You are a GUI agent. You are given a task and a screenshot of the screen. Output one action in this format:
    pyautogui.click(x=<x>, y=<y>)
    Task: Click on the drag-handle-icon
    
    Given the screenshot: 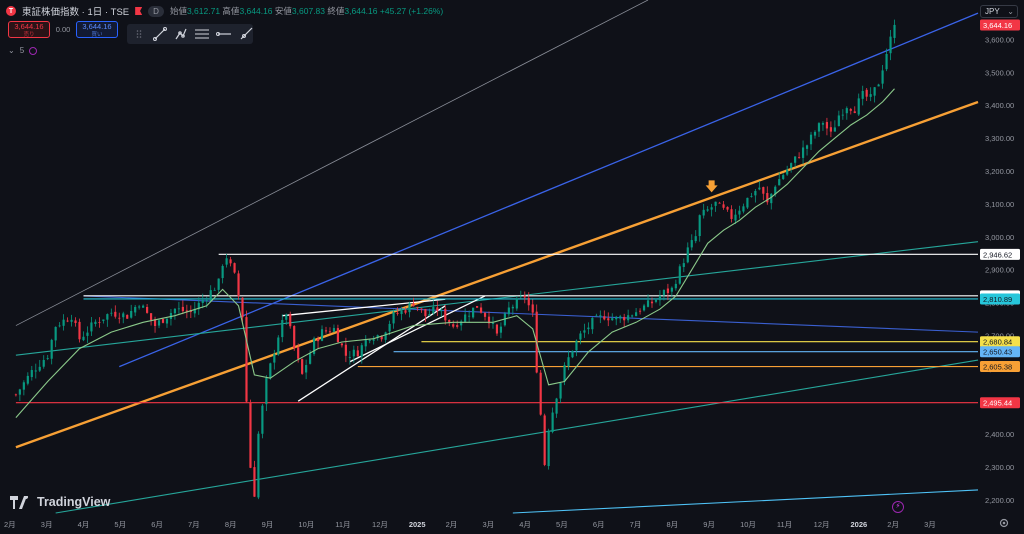 What is the action you would take?
    pyautogui.click(x=139, y=34)
    